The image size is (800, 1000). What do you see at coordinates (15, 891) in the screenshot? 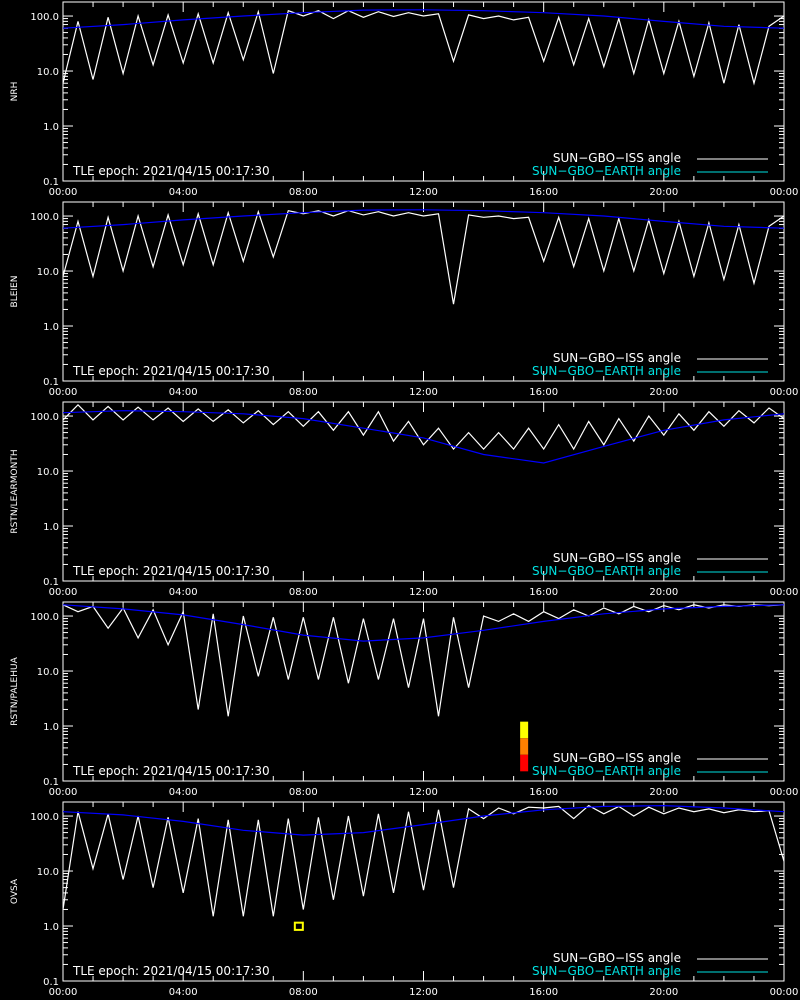
I see `y-axis-label: OVSA` at bounding box center [15, 891].